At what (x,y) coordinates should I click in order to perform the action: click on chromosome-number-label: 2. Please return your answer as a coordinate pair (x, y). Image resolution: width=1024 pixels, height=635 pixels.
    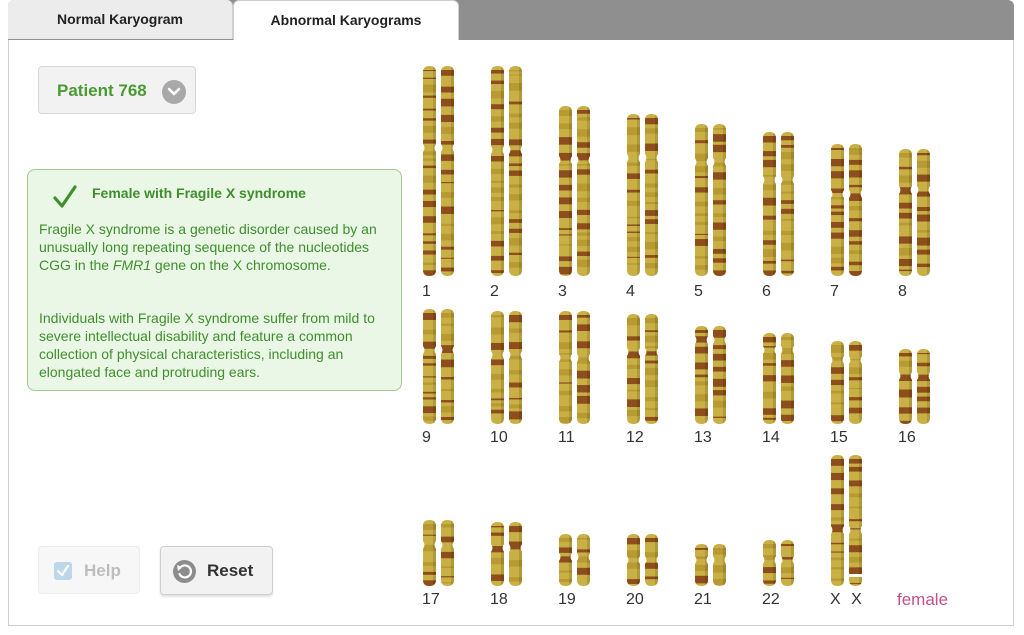
    Looking at the image, I should click on (494, 291).